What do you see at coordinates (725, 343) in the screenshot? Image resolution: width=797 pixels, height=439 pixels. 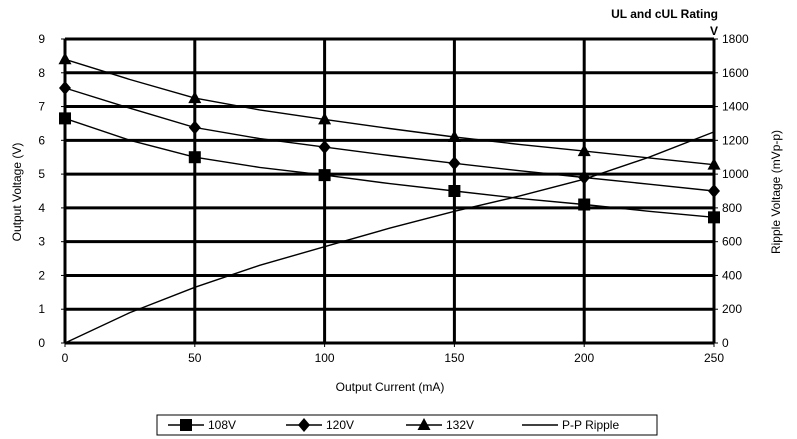 I see `y2-tick-label: 0` at bounding box center [725, 343].